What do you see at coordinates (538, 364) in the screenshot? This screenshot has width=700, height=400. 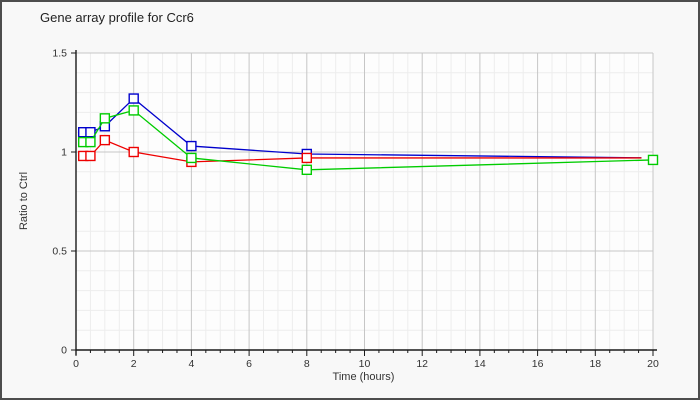 I see `x-tick-label: 16` at bounding box center [538, 364].